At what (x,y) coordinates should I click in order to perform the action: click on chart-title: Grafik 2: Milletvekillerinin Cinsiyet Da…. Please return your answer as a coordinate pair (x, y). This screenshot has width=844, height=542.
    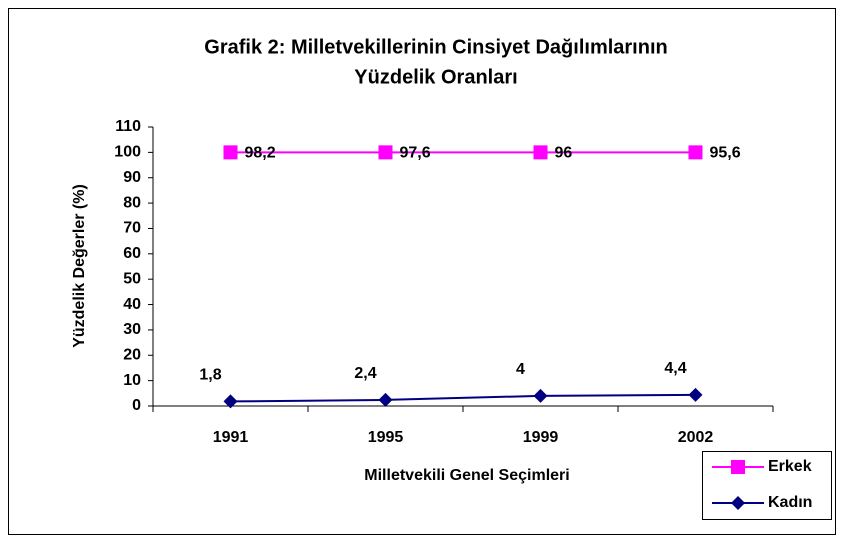
    Looking at the image, I should click on (435, 47).